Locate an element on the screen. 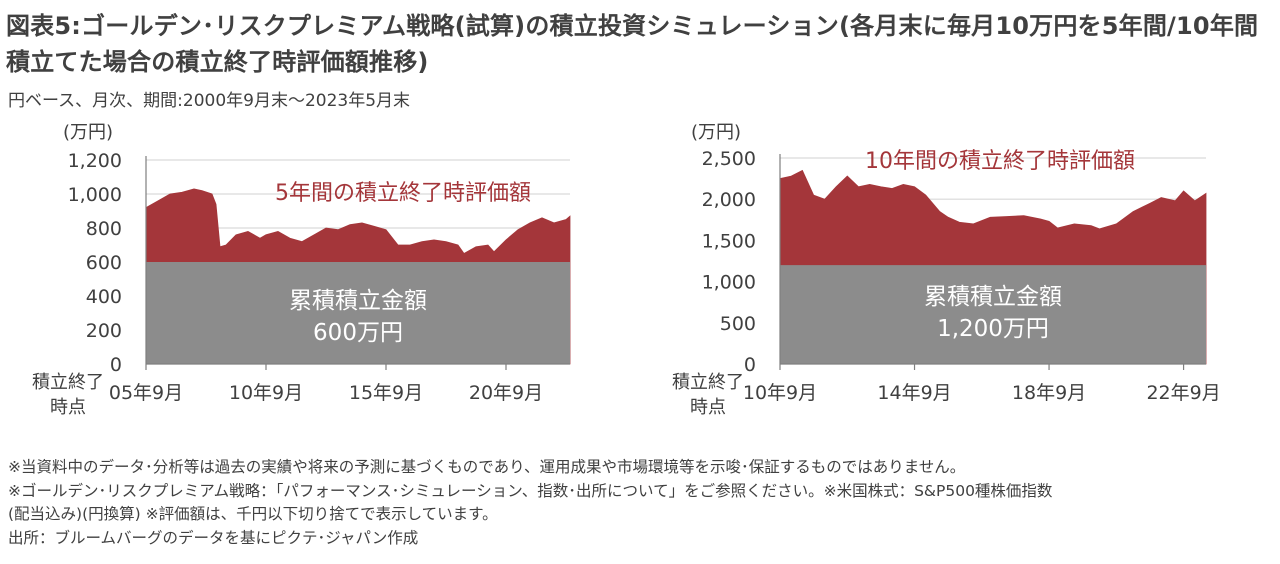 The image size is (1280, 564). footnote-source: 出所：ブルームバーグのデータを基にピクテ･ジャパン作成 is located at coordinates (213, 537).